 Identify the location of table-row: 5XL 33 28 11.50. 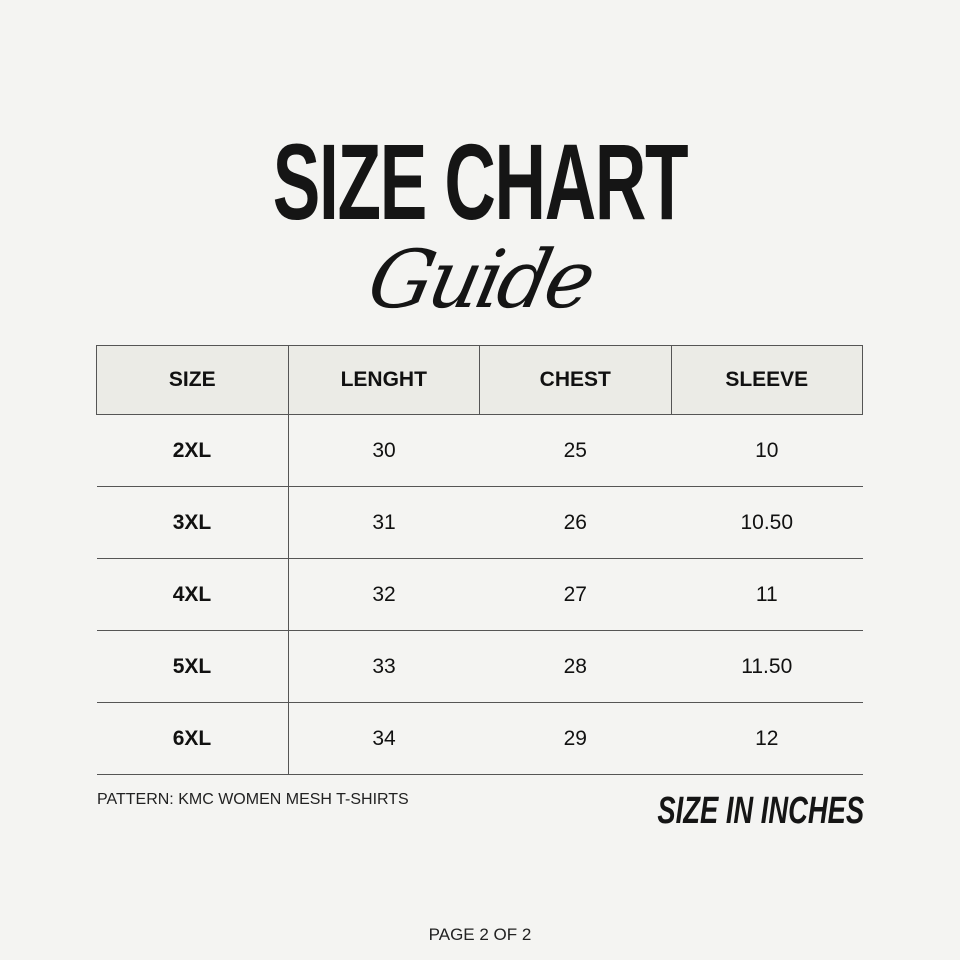
(479, 666).